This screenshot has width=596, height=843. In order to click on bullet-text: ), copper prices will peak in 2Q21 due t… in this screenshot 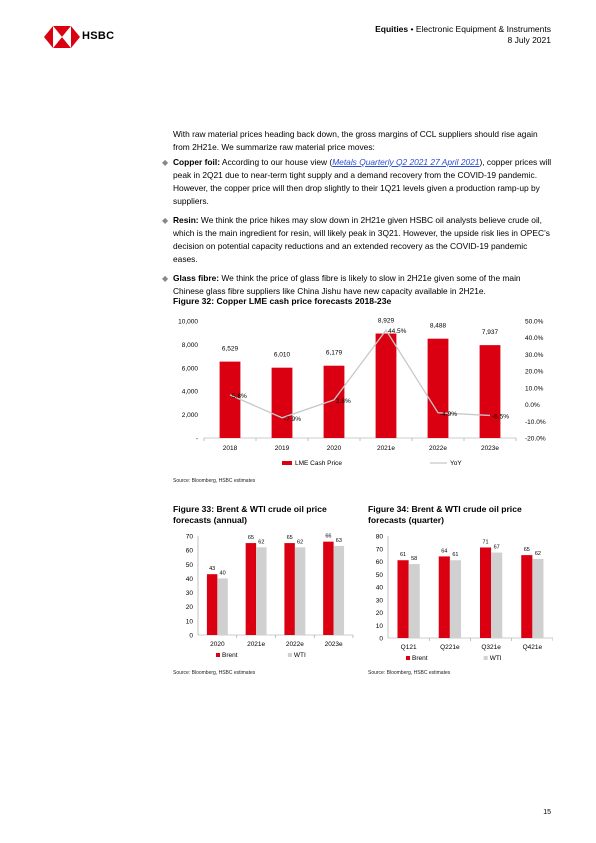, I will do `click(362, 181)`.